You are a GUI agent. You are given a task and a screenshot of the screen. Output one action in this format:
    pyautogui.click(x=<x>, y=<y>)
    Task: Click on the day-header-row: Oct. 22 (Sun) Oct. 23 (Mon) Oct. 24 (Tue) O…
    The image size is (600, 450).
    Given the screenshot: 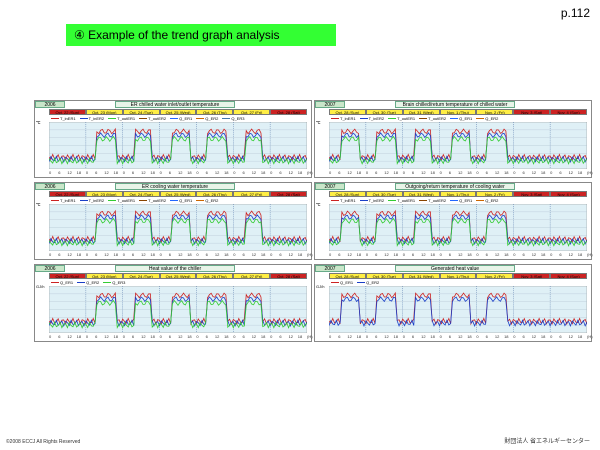 What is the action you would take?
    pyautogui.click(x=178, y=112)
    